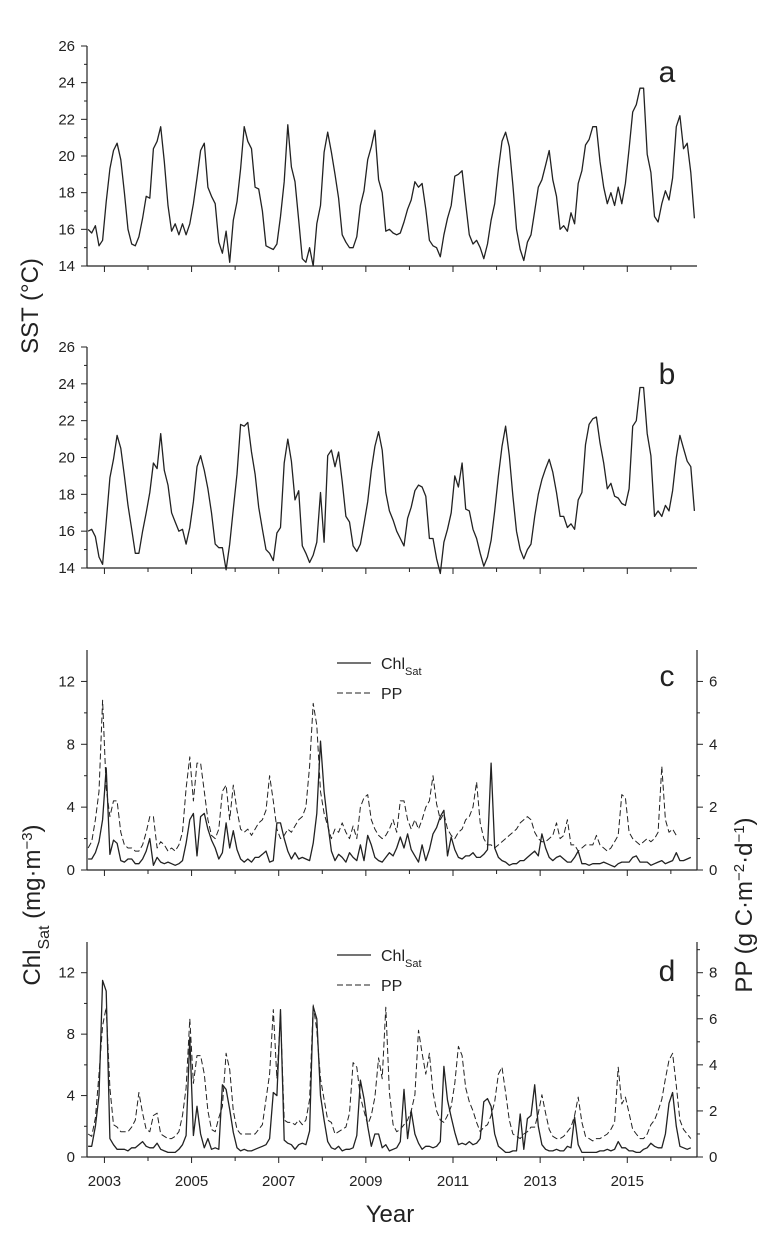 The height and width of the screenshot is (1237, 779). I want to click on y-tick-label-a: 24, so click(66, 83).